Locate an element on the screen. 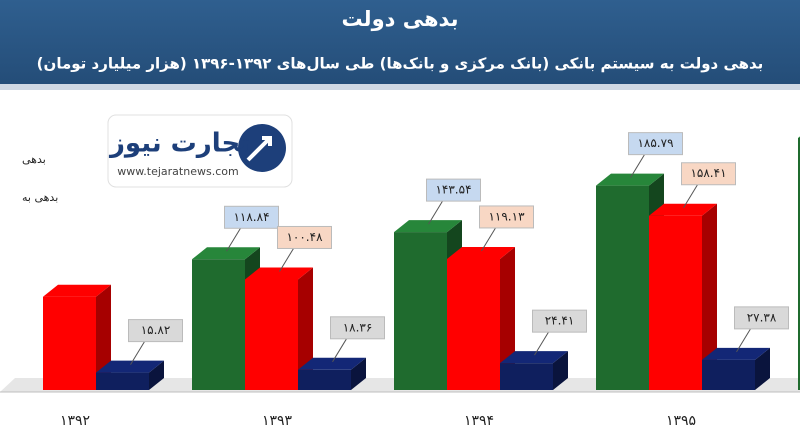  logo-arrow is located at coordinates (259, 149).